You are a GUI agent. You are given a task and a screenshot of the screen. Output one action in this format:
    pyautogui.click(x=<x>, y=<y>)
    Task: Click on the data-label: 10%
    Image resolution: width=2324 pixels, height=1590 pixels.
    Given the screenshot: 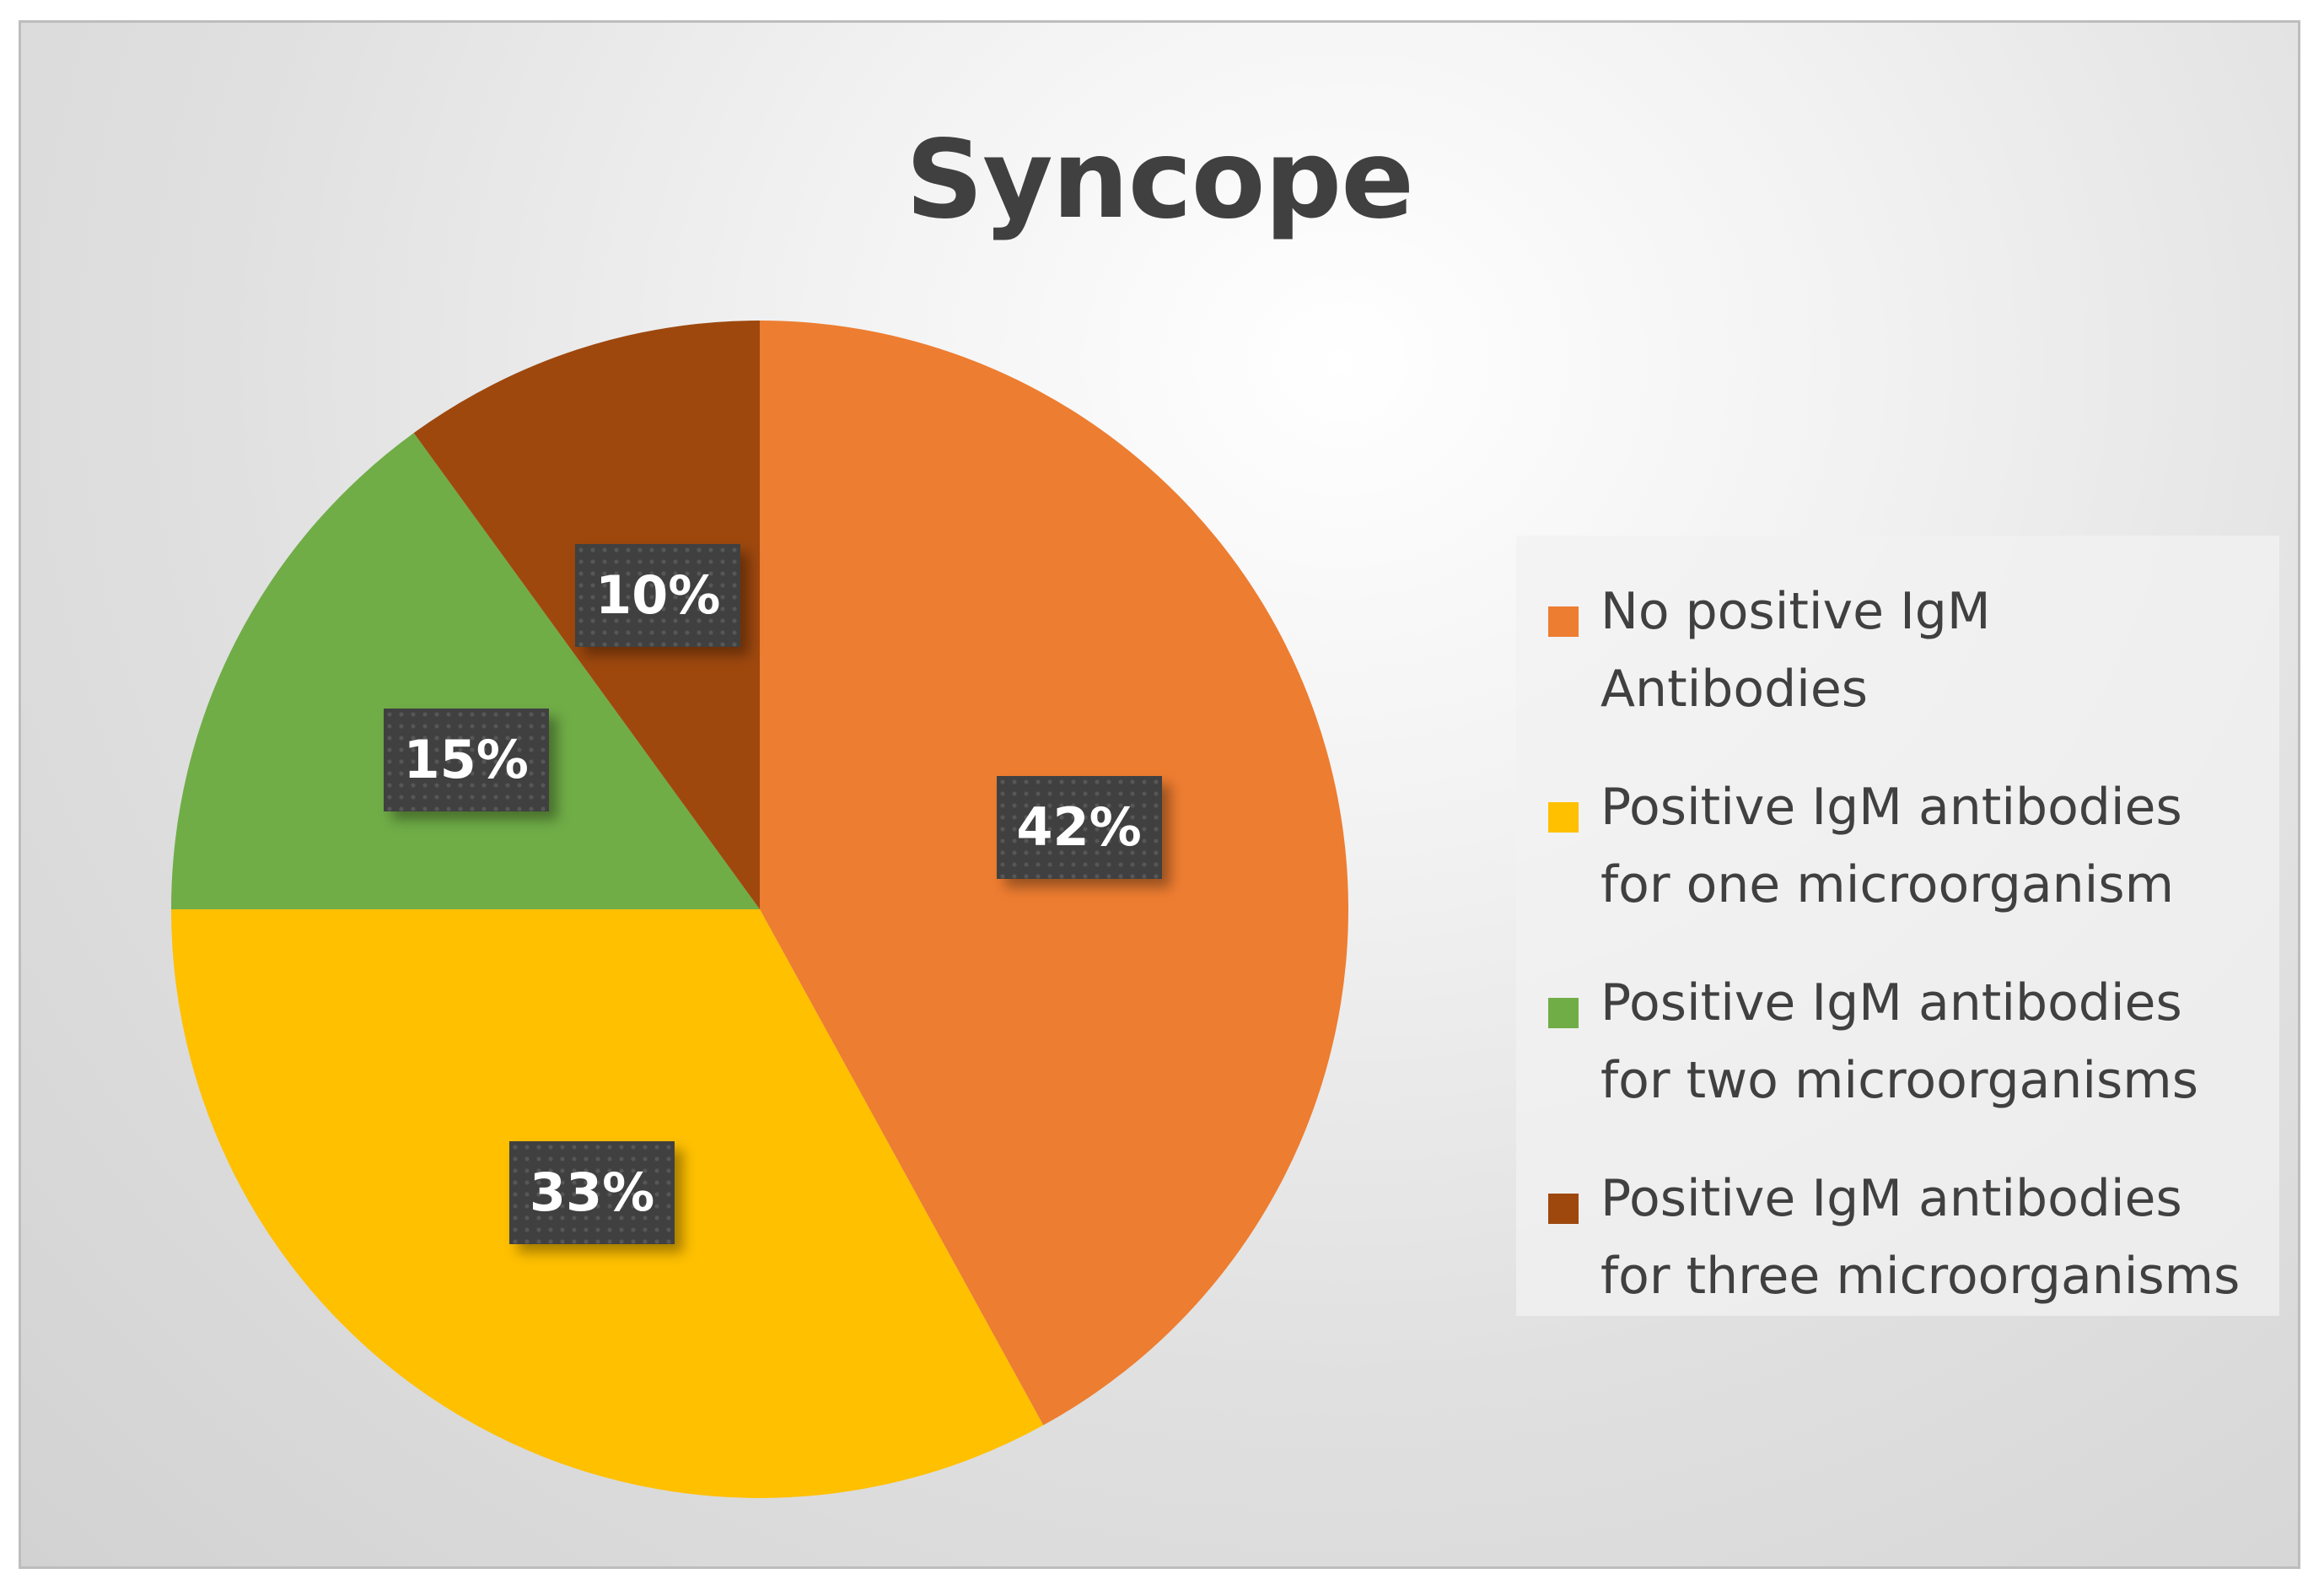 What is the action you would take?
    pyautogui.click(x=658, y=596)
    